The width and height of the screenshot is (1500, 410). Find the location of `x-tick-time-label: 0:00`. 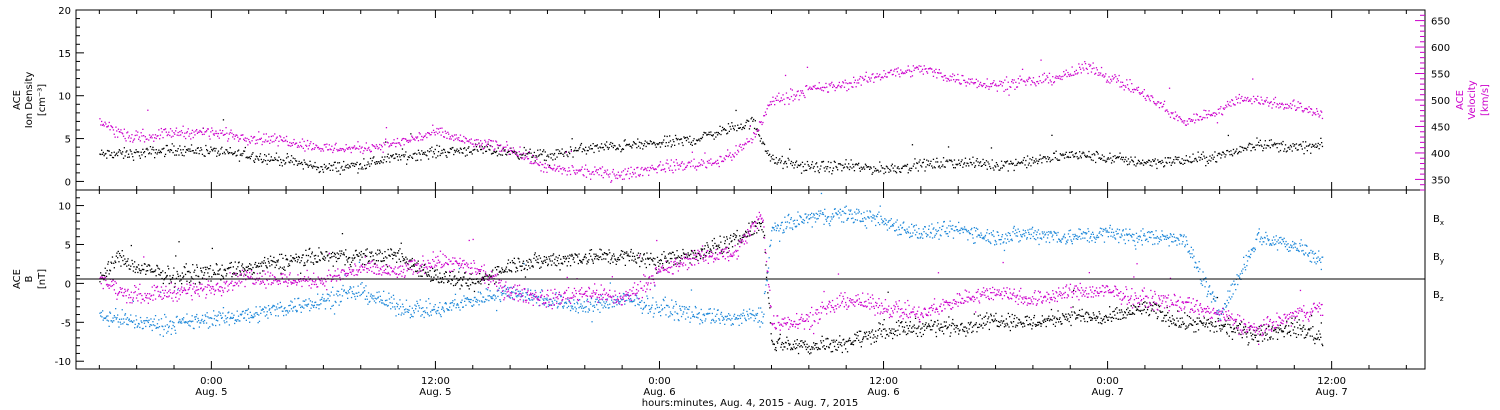

x-tick-time-label: 0:00 is located at coordinates (659, 381).